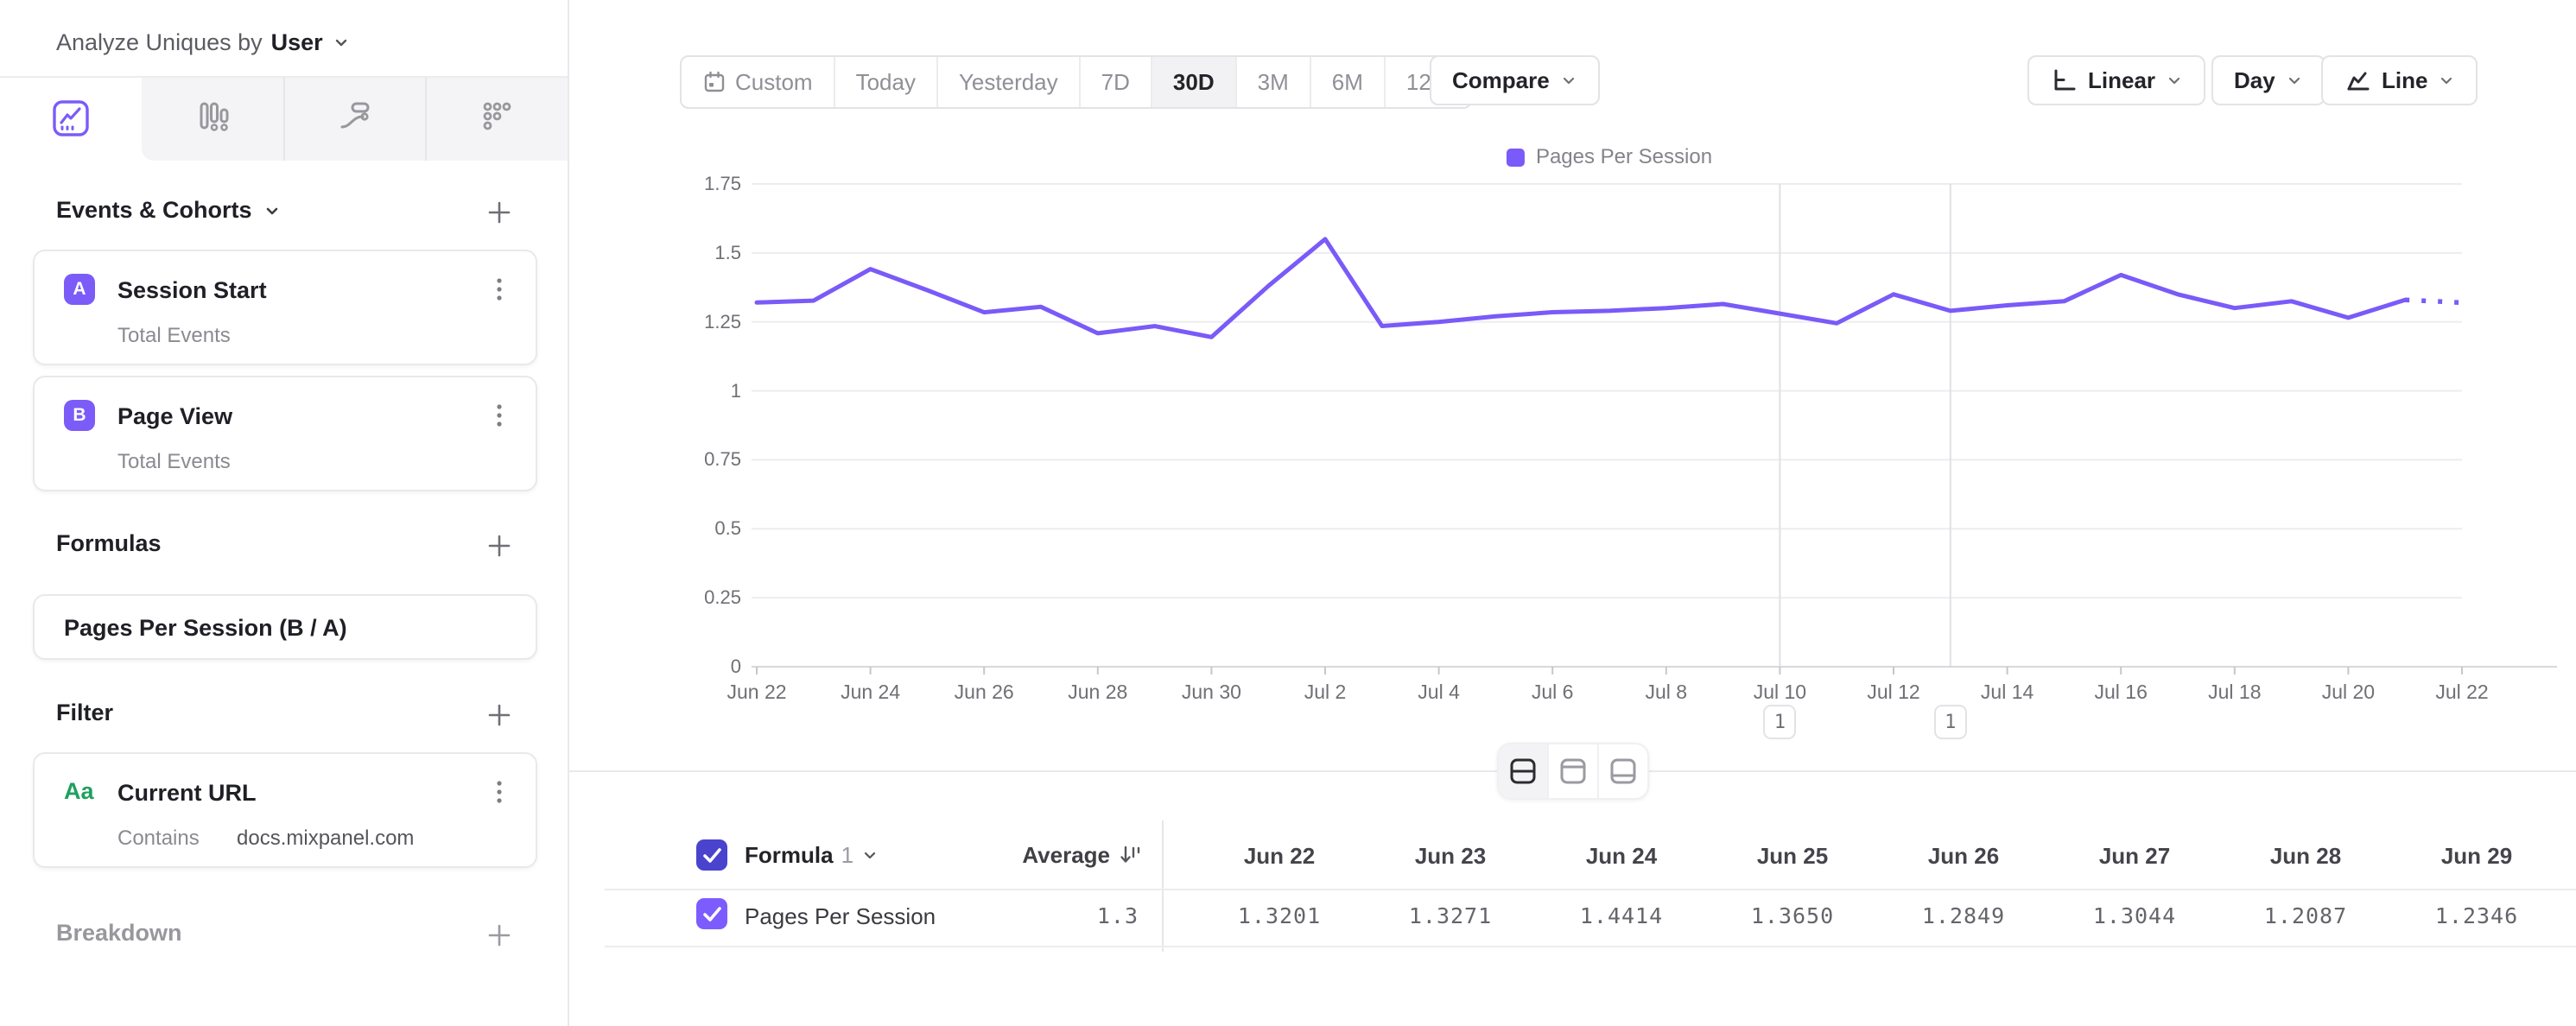 This screenshot has width=2576, height=1026. What do you see at coordinates (714, 82) in the screenshot?
I see `calendar-icon` at bounding box center [714, 82].